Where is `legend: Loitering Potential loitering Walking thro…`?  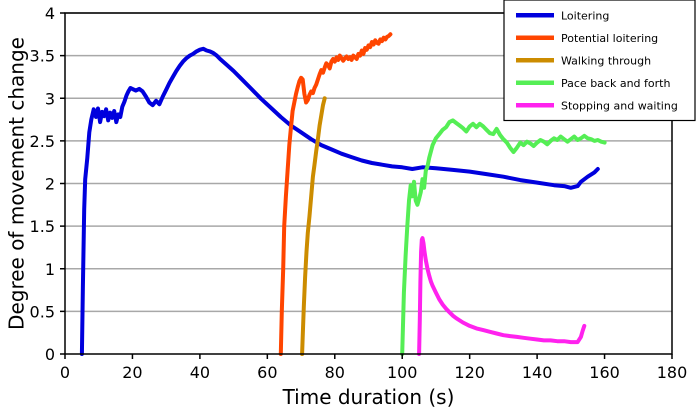
legend: Loitering Potential loitering Walking thro… is located at coordinates (599, 61).